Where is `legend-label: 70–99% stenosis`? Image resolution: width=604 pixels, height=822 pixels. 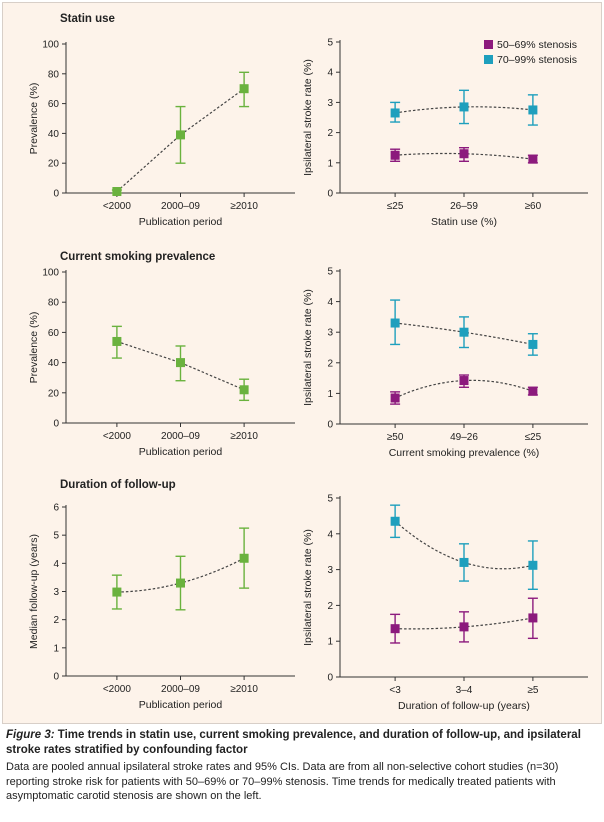 legend-label: 70–99% stenosis is located at coordinates (537, 60).